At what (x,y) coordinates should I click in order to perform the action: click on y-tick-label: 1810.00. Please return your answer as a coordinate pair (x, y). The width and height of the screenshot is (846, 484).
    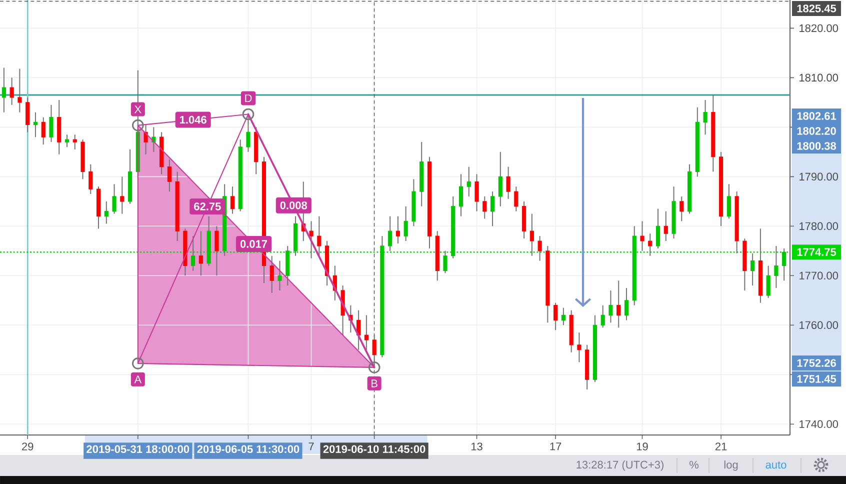
    Looking at the image, I should click on (819, 78).